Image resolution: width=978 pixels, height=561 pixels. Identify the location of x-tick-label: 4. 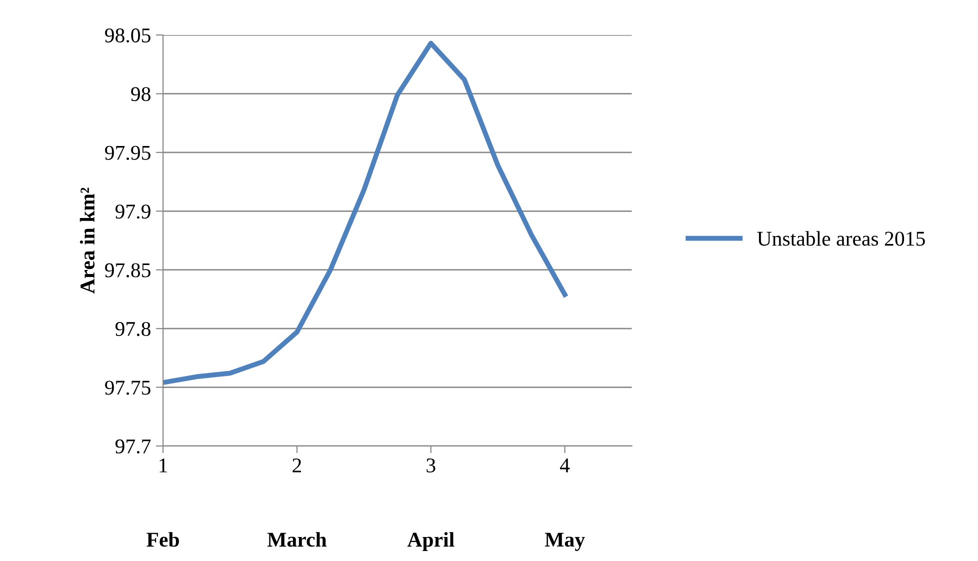
(565, 465).